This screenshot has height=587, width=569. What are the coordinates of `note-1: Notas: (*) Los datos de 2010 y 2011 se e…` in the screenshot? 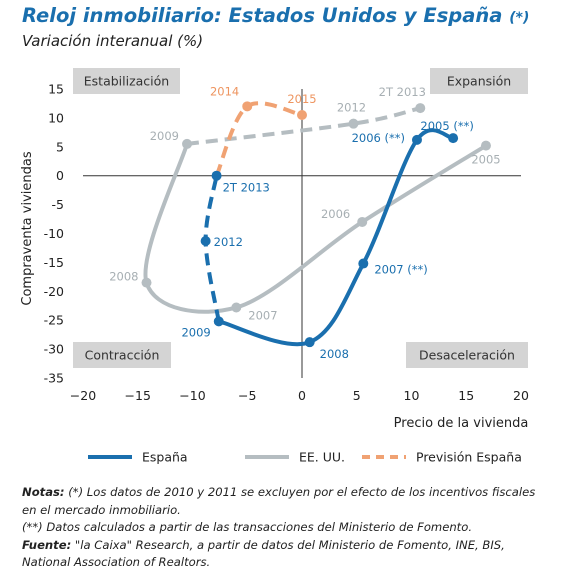 It's located at (287, 501).